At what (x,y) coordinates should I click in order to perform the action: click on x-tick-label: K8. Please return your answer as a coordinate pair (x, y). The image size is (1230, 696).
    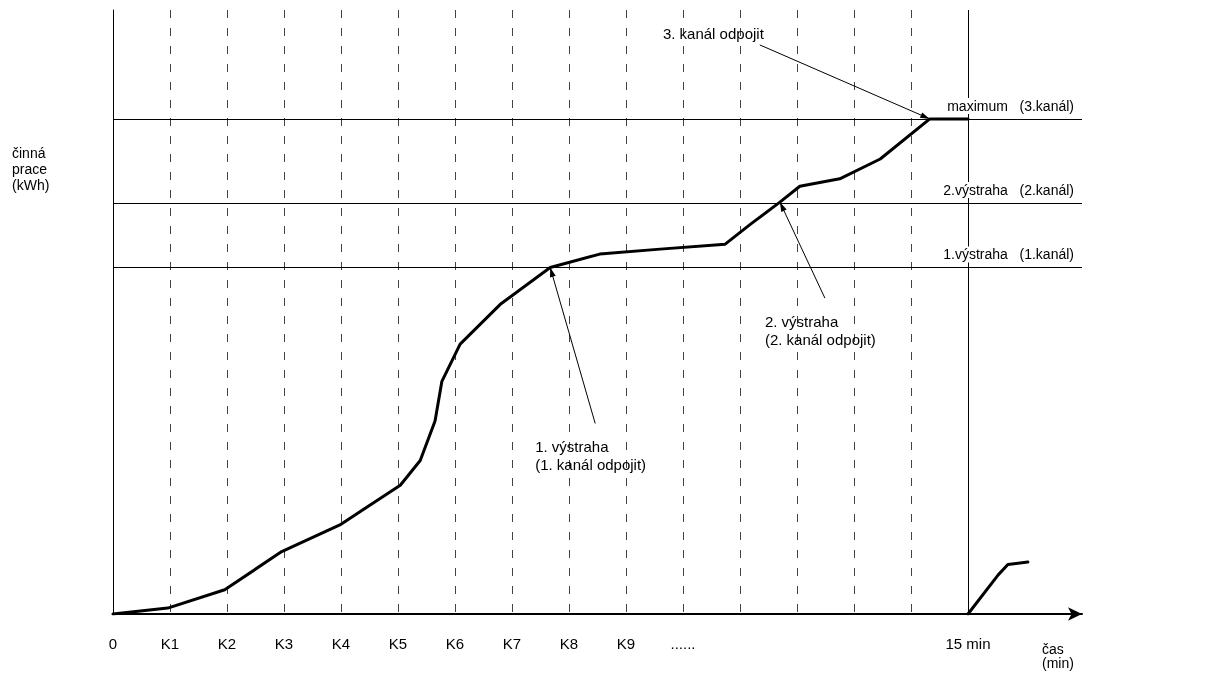
    Looking at the image, I should click on (569, 643).